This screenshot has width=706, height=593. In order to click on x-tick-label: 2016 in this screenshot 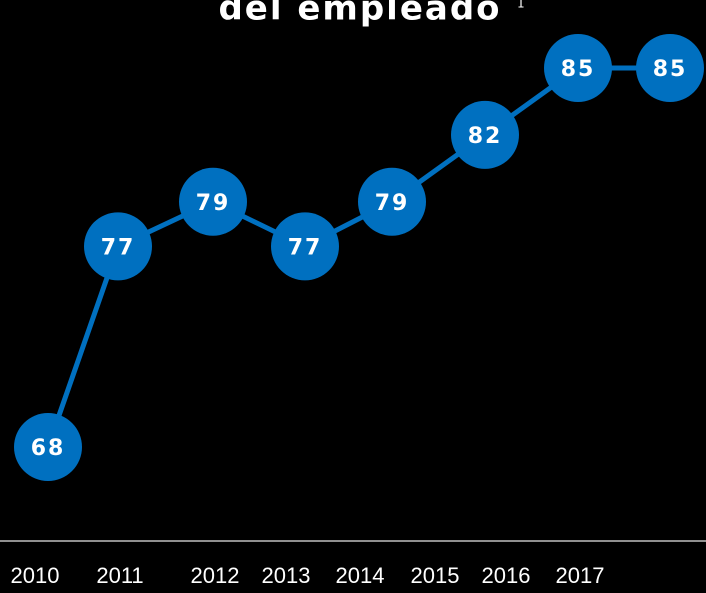, I will do `click(506, 575)`.